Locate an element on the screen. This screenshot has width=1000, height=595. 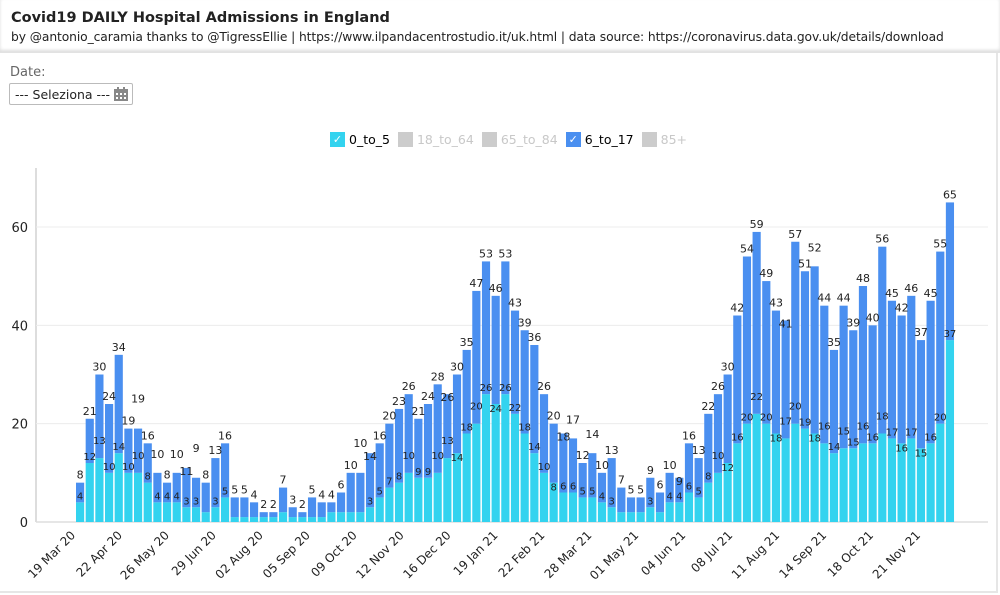
x-tick-label: 02 Aug 20 is located at coordinates (238, 554).